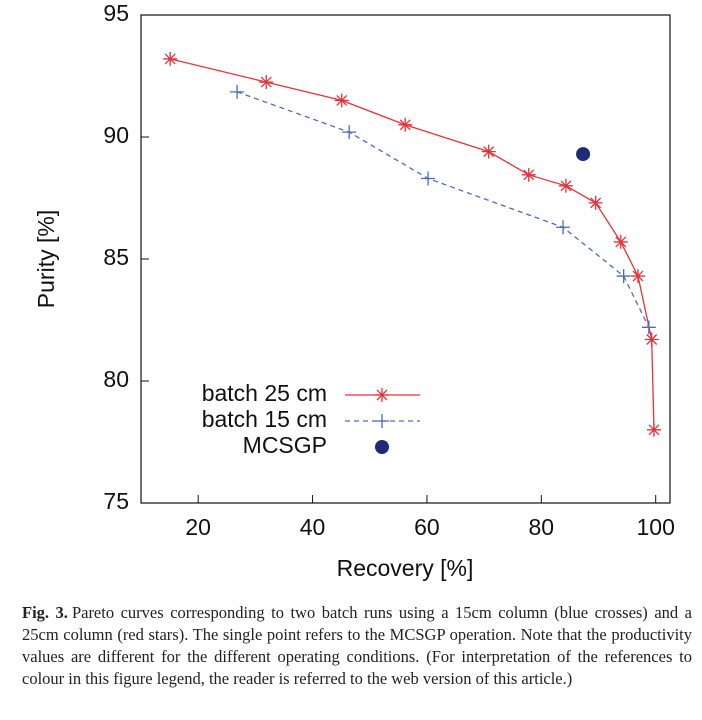 The height and width of the screenshot is (720, 702). I want to click on x-tick-label: 60, so click(427, 527).